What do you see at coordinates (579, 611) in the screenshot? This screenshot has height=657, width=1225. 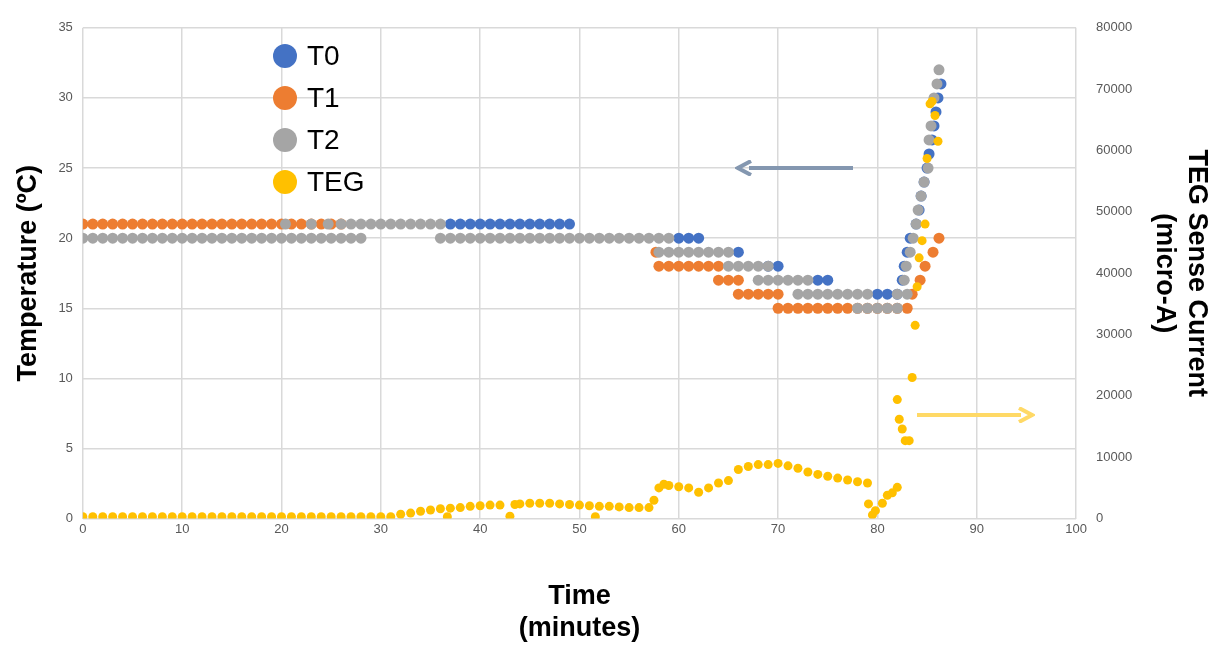 I see `x-axis-title: Time (minutes)` at bounding box center [579, 611].